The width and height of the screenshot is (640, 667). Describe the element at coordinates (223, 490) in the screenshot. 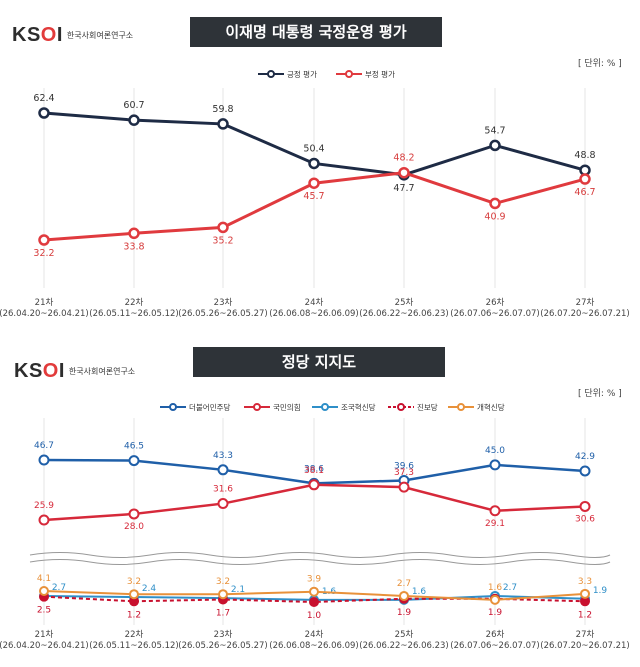

I see `data-label: 31.6` at that location.